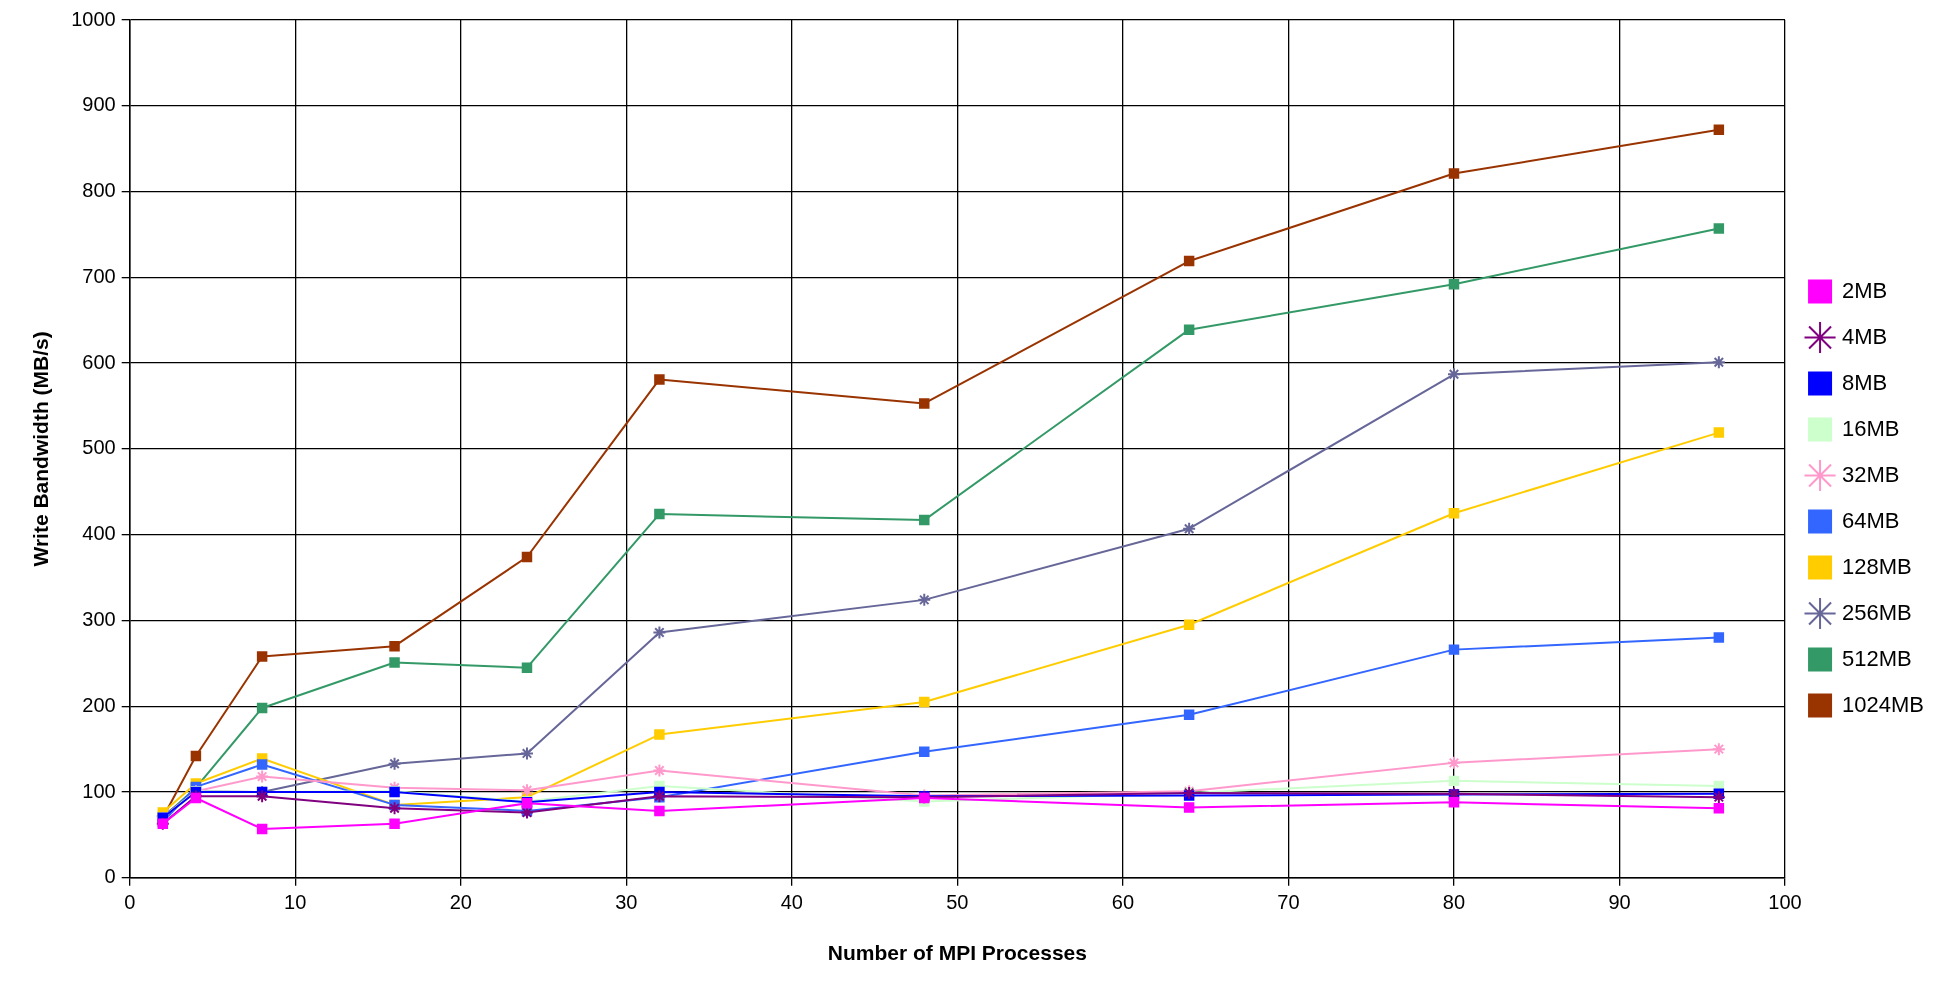  I want to click on legend-label: 16MB, so click(1871, 428).